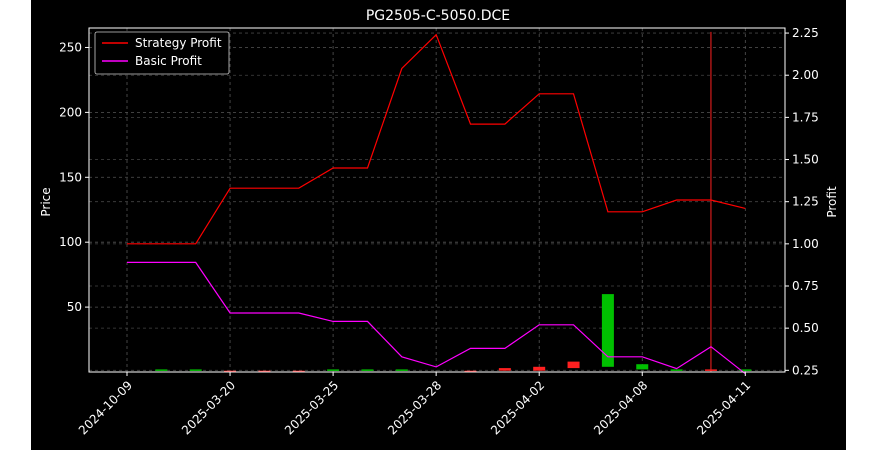  Describe the element at coordinates (178, 43) in the screenshot. I see `legend-label: Strategy Profit` at that location.